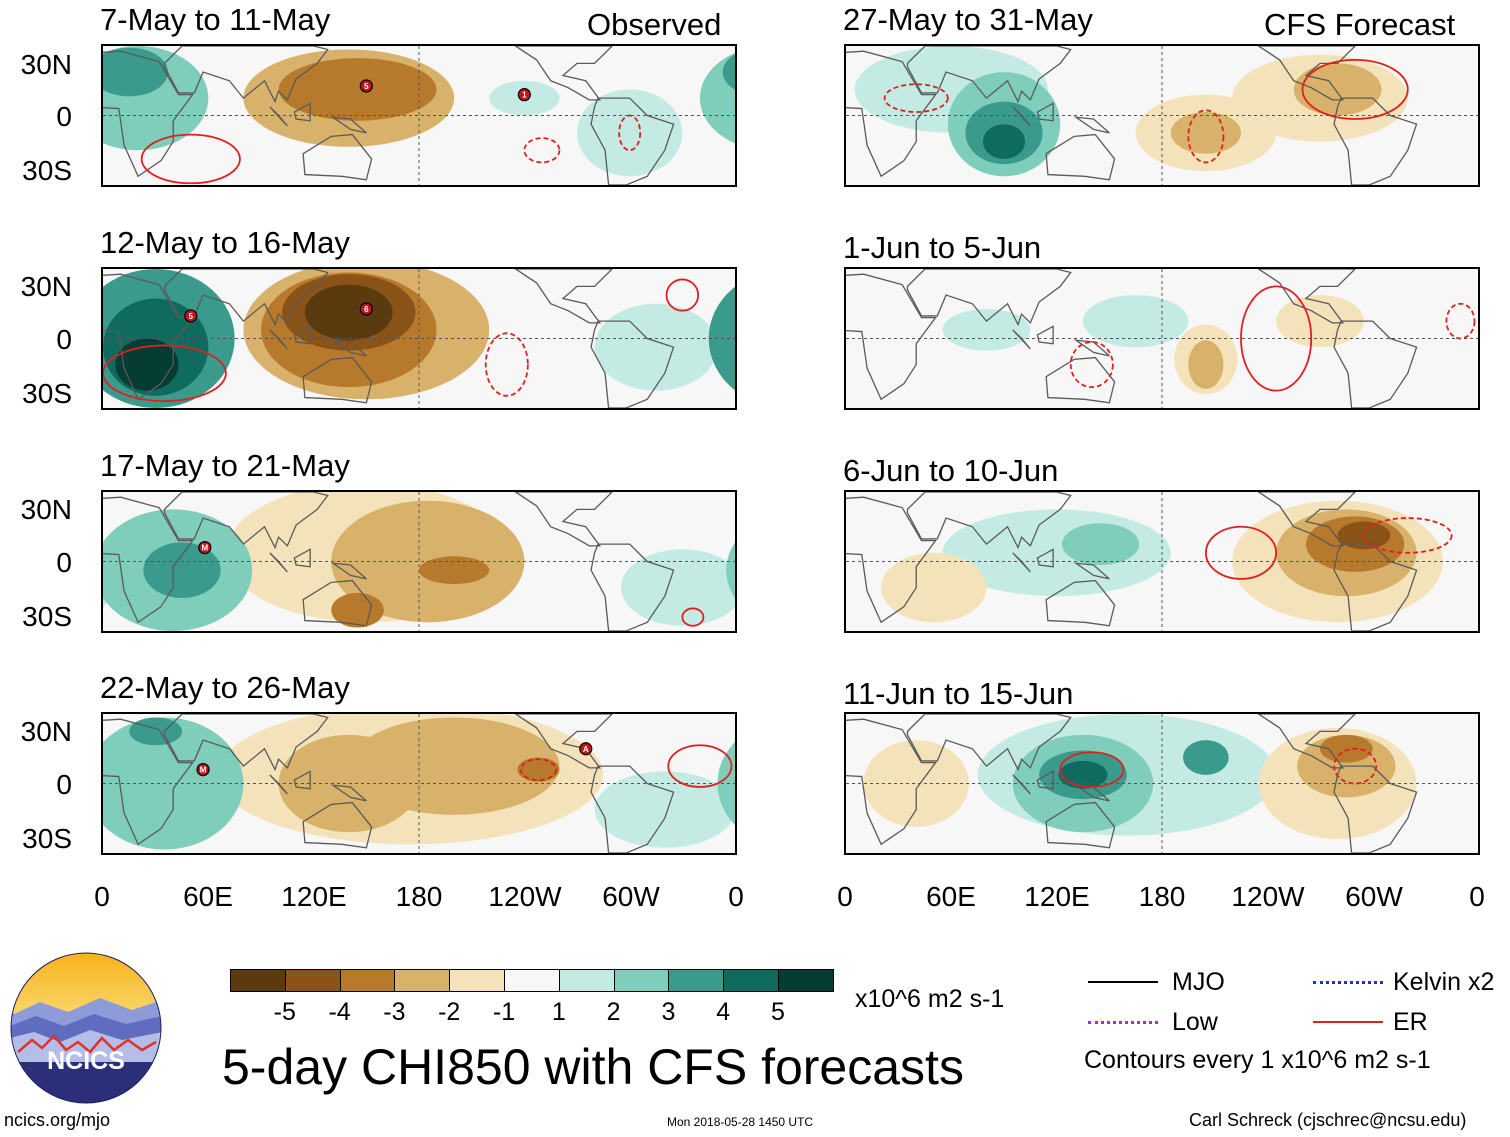  I want to click on lon-tick-label: 180, so click(1162, 896).